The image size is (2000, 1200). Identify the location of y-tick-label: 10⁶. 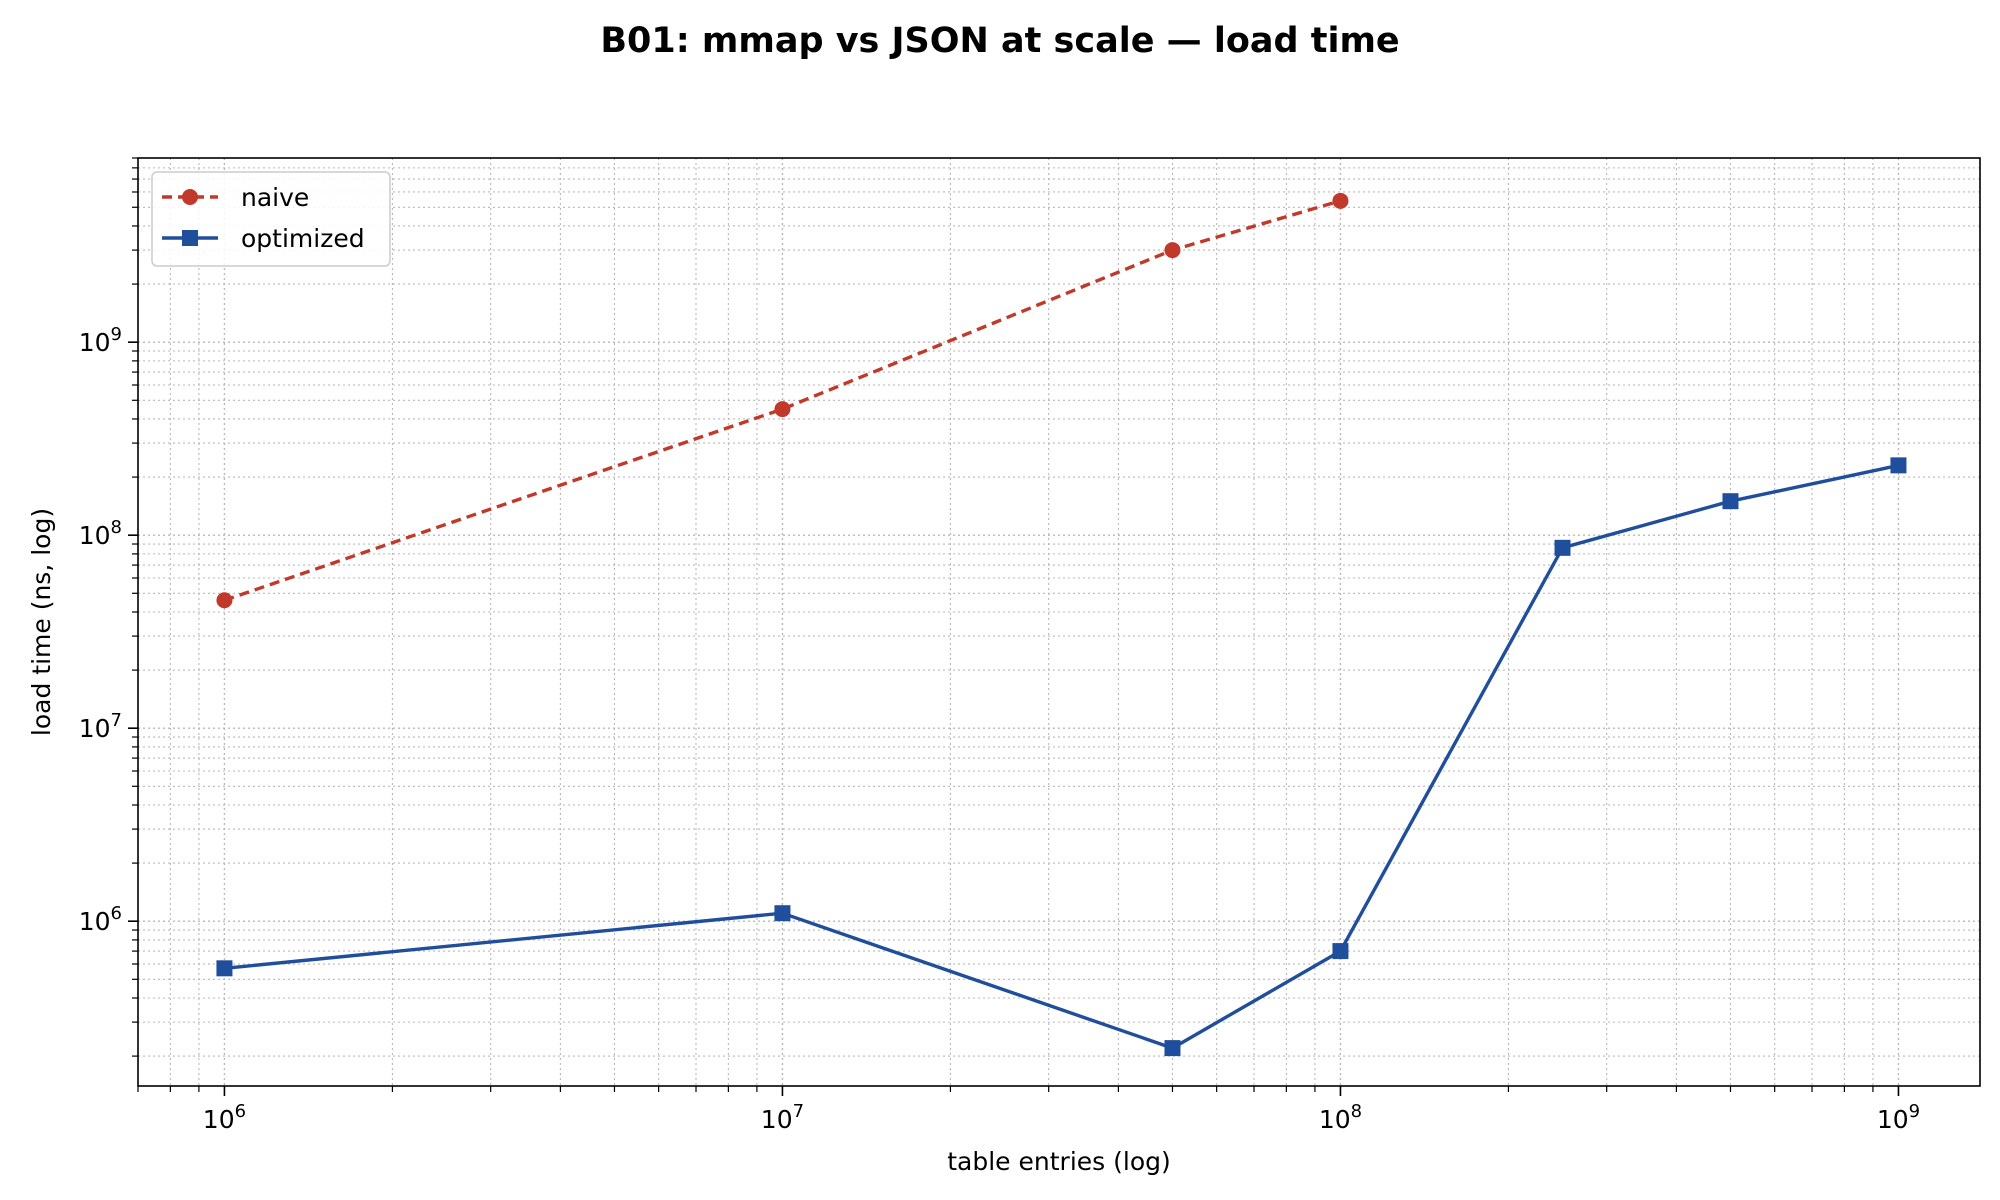
(100, 919).